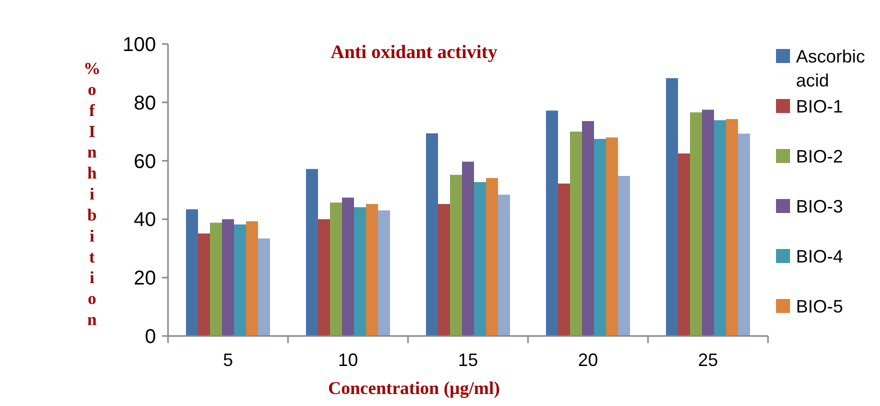  I want to click on y-tick-label: 40, so click(145, 220).